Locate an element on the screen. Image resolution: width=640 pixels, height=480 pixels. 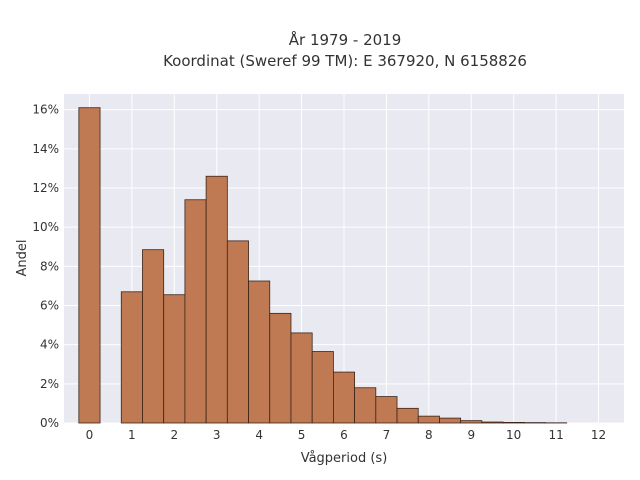
chart-title-line1: År 1979 - 2019 is located at coordinates (345, 39).